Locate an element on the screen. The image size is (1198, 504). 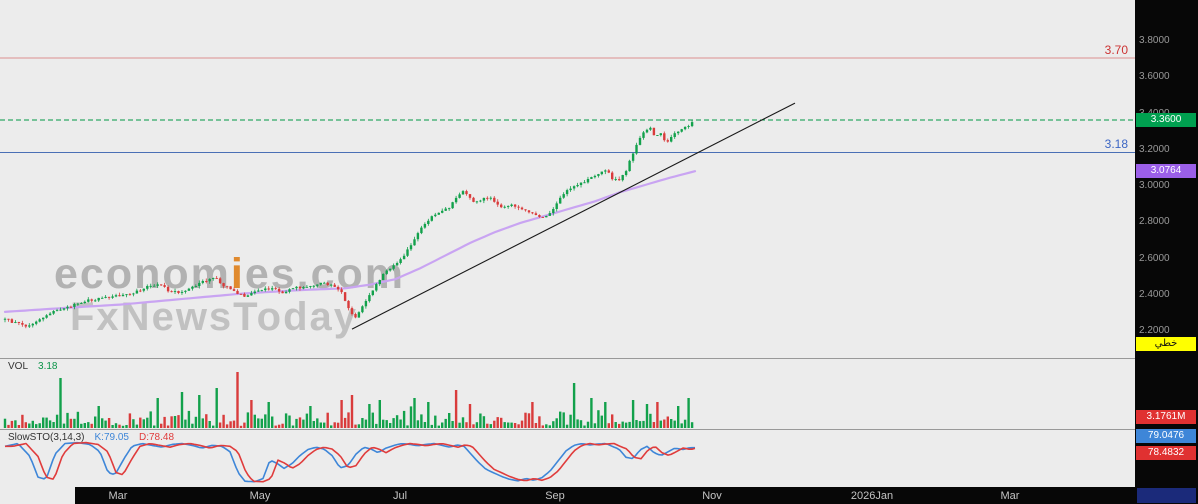
price-tick-label: 2.2000 is located at coordinates (1154, 330).